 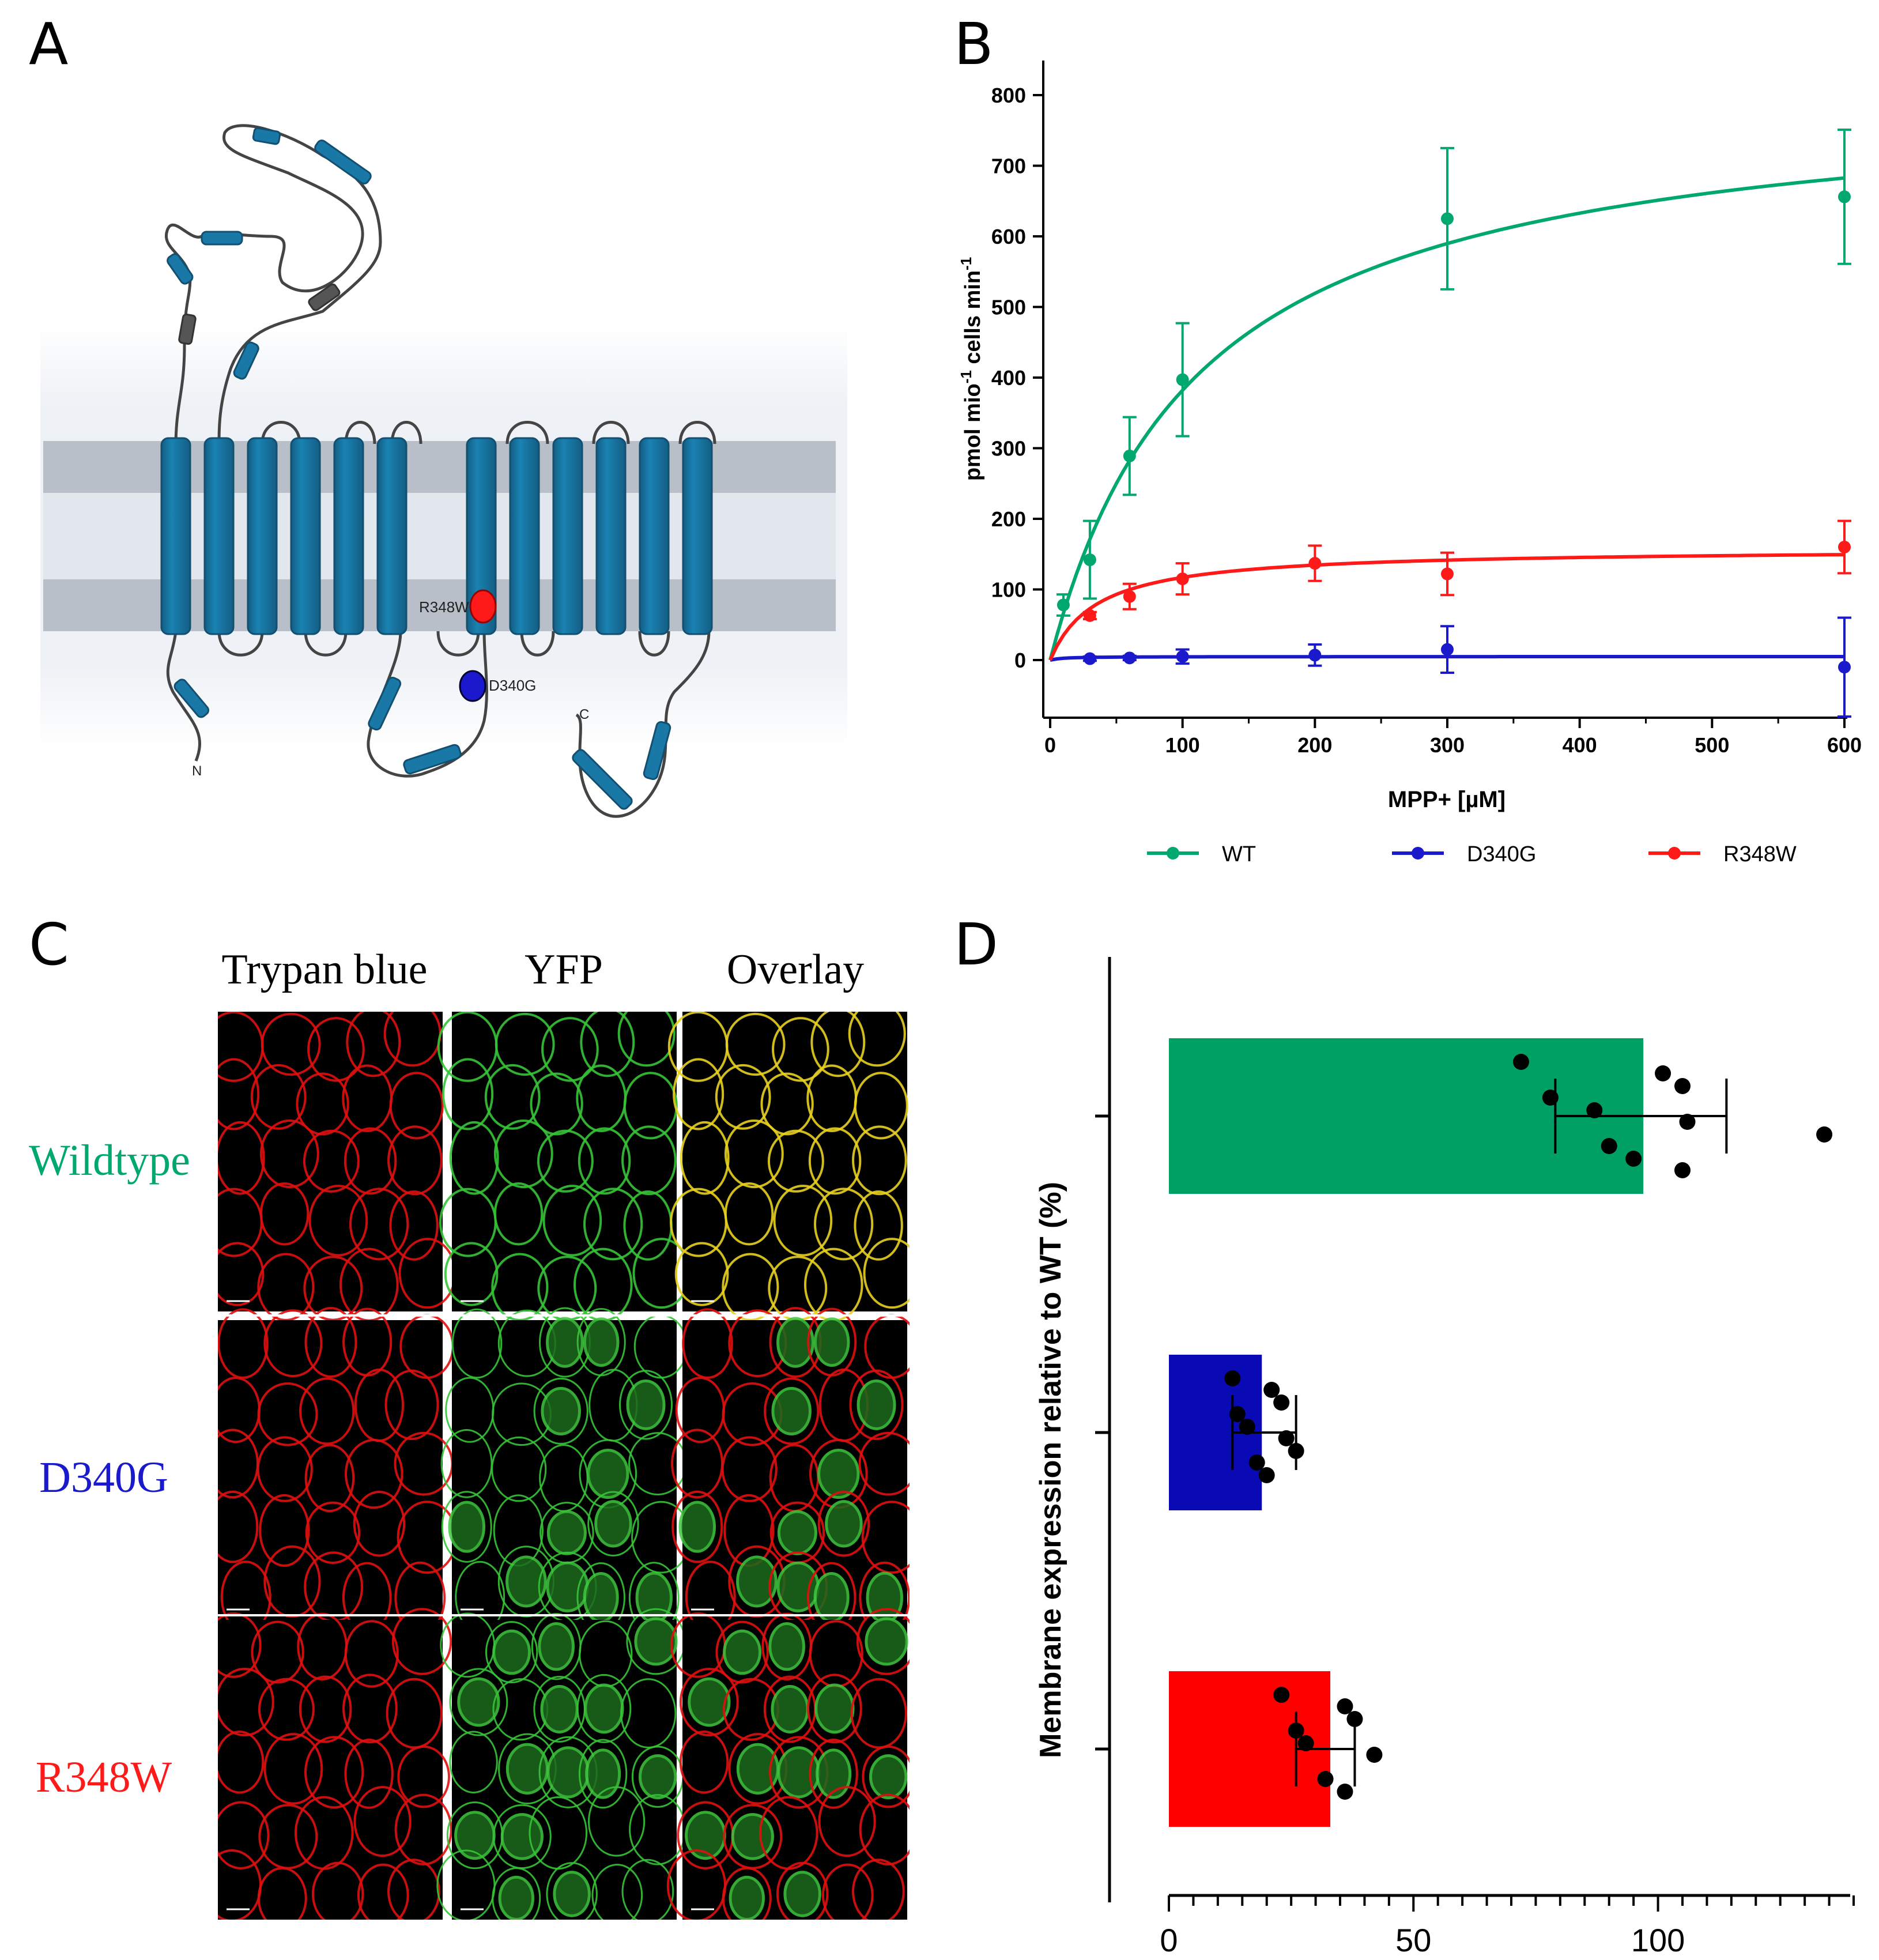 I want to click on micrograph-d340g-overlay, so click(x=790, y=1470).